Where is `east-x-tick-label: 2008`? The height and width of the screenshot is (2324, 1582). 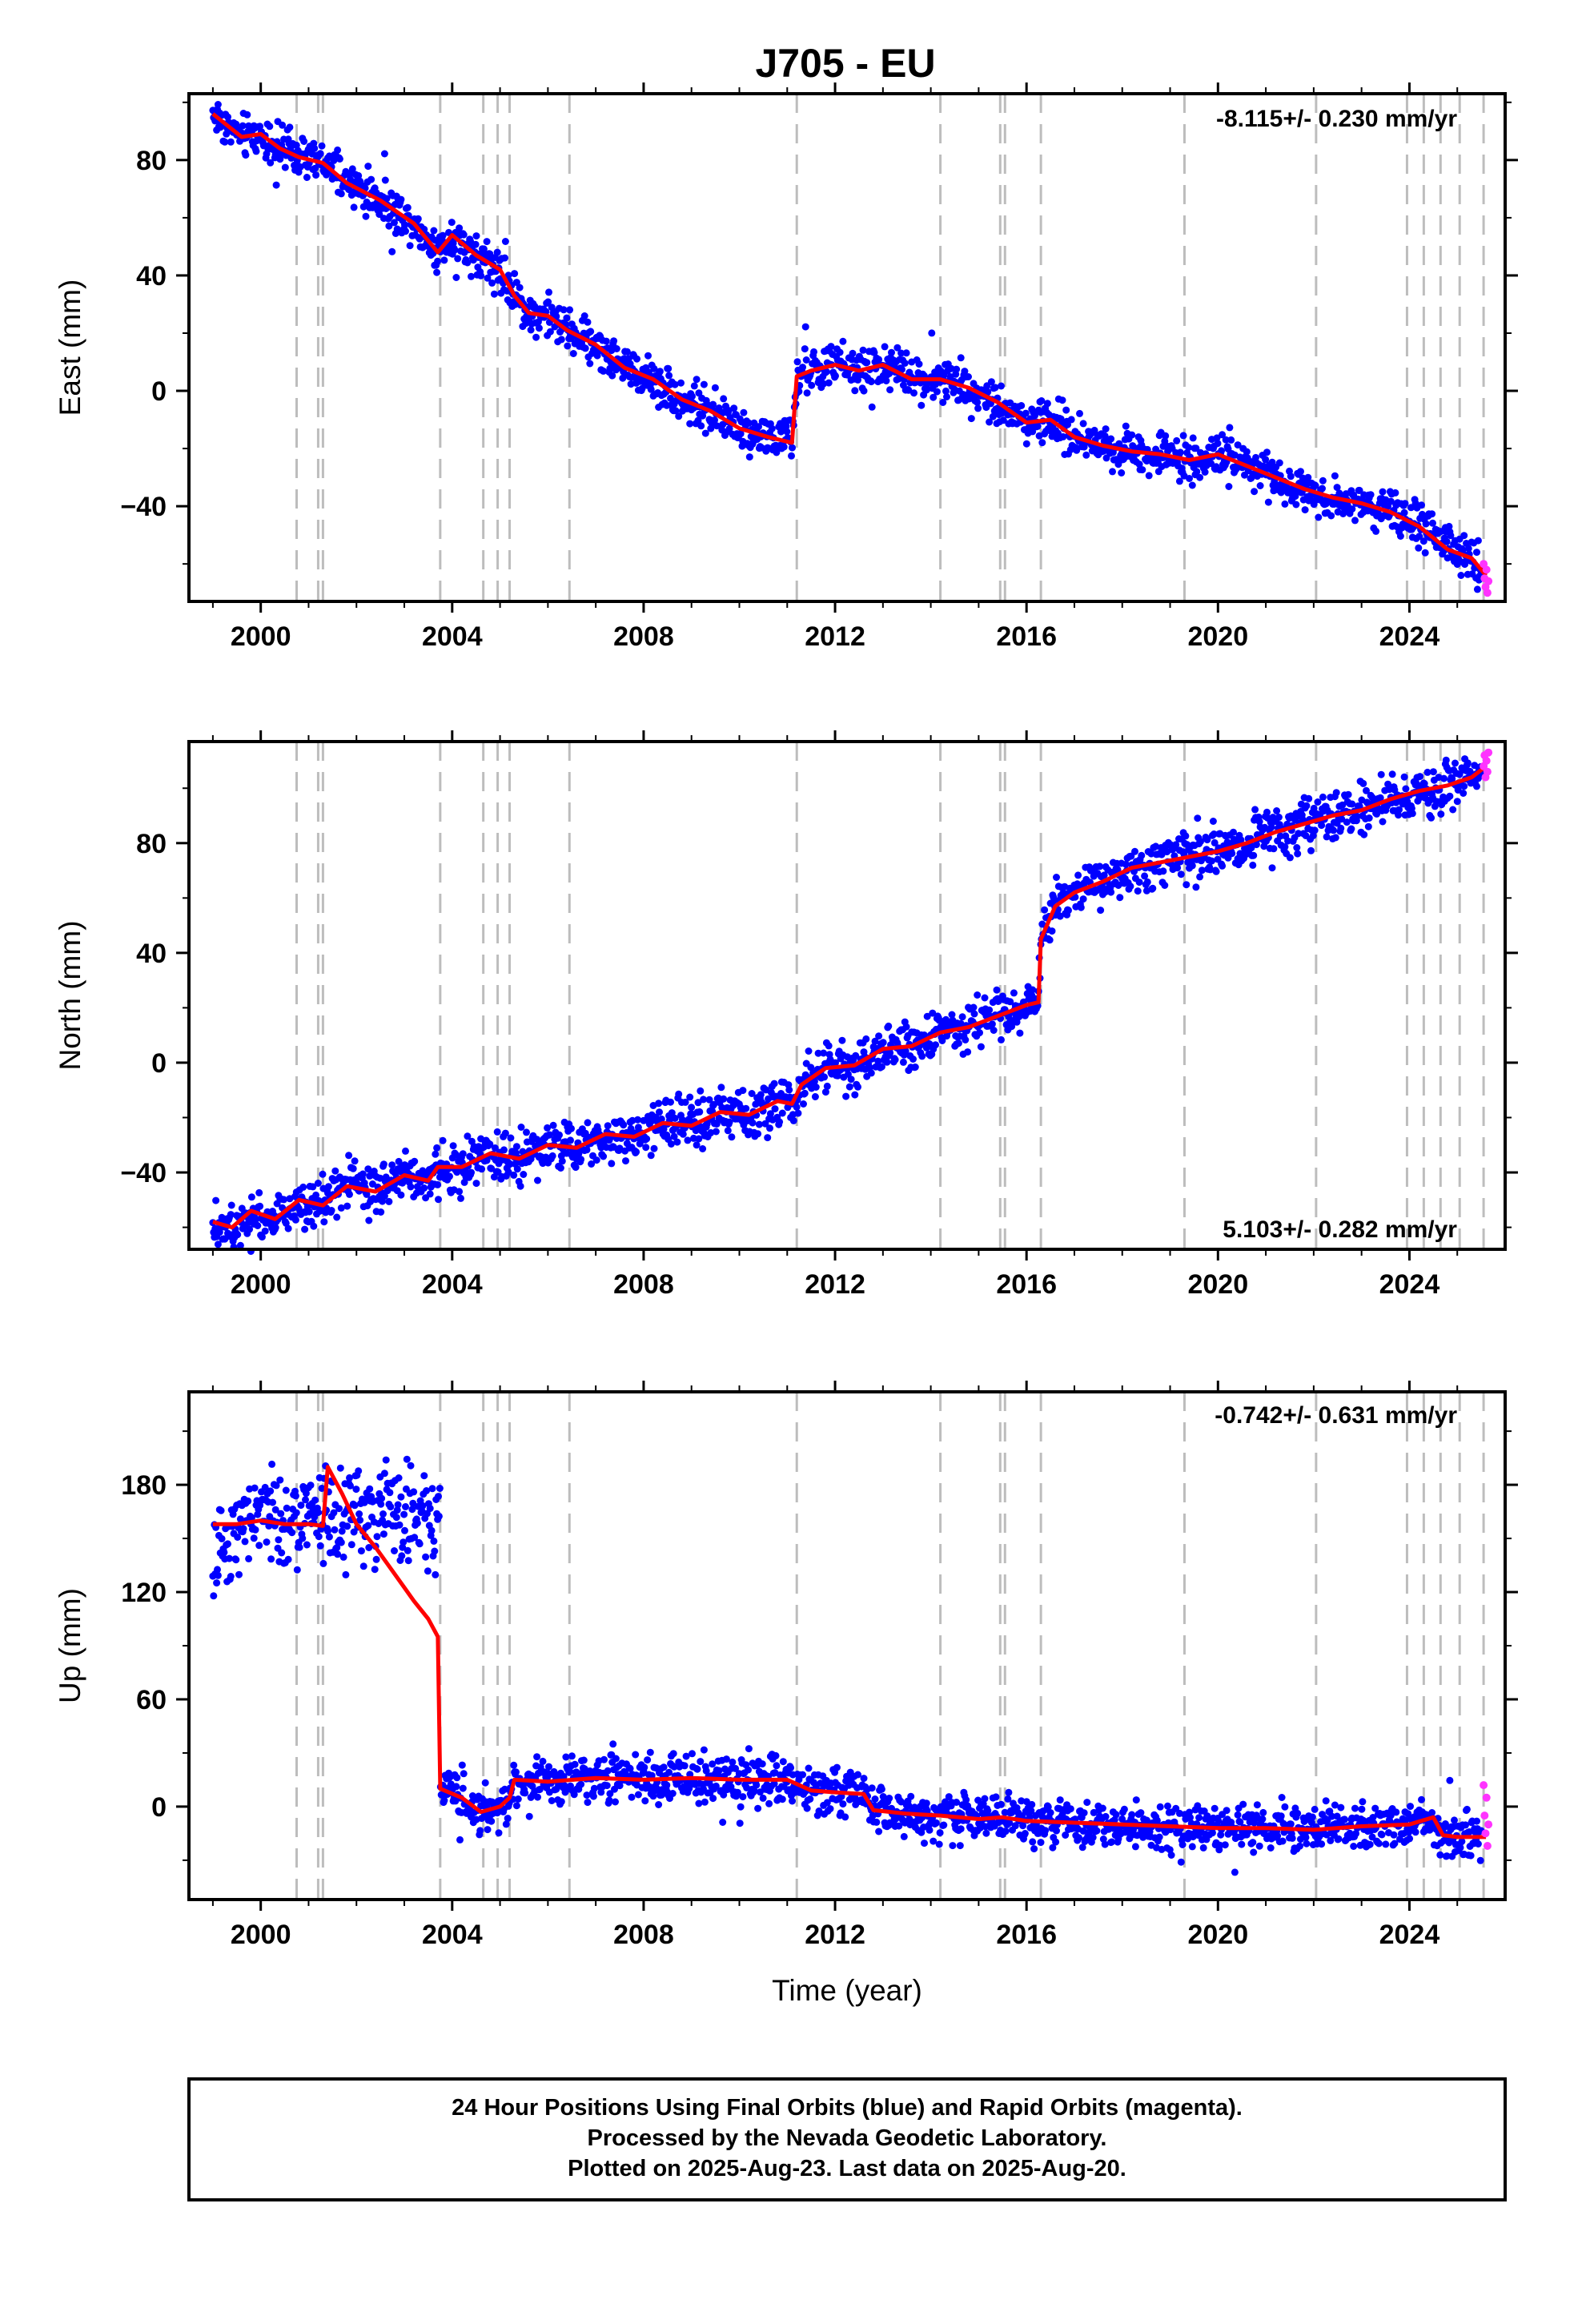
east-x-tick-label: 2008 is located at coordinates (643, 636).